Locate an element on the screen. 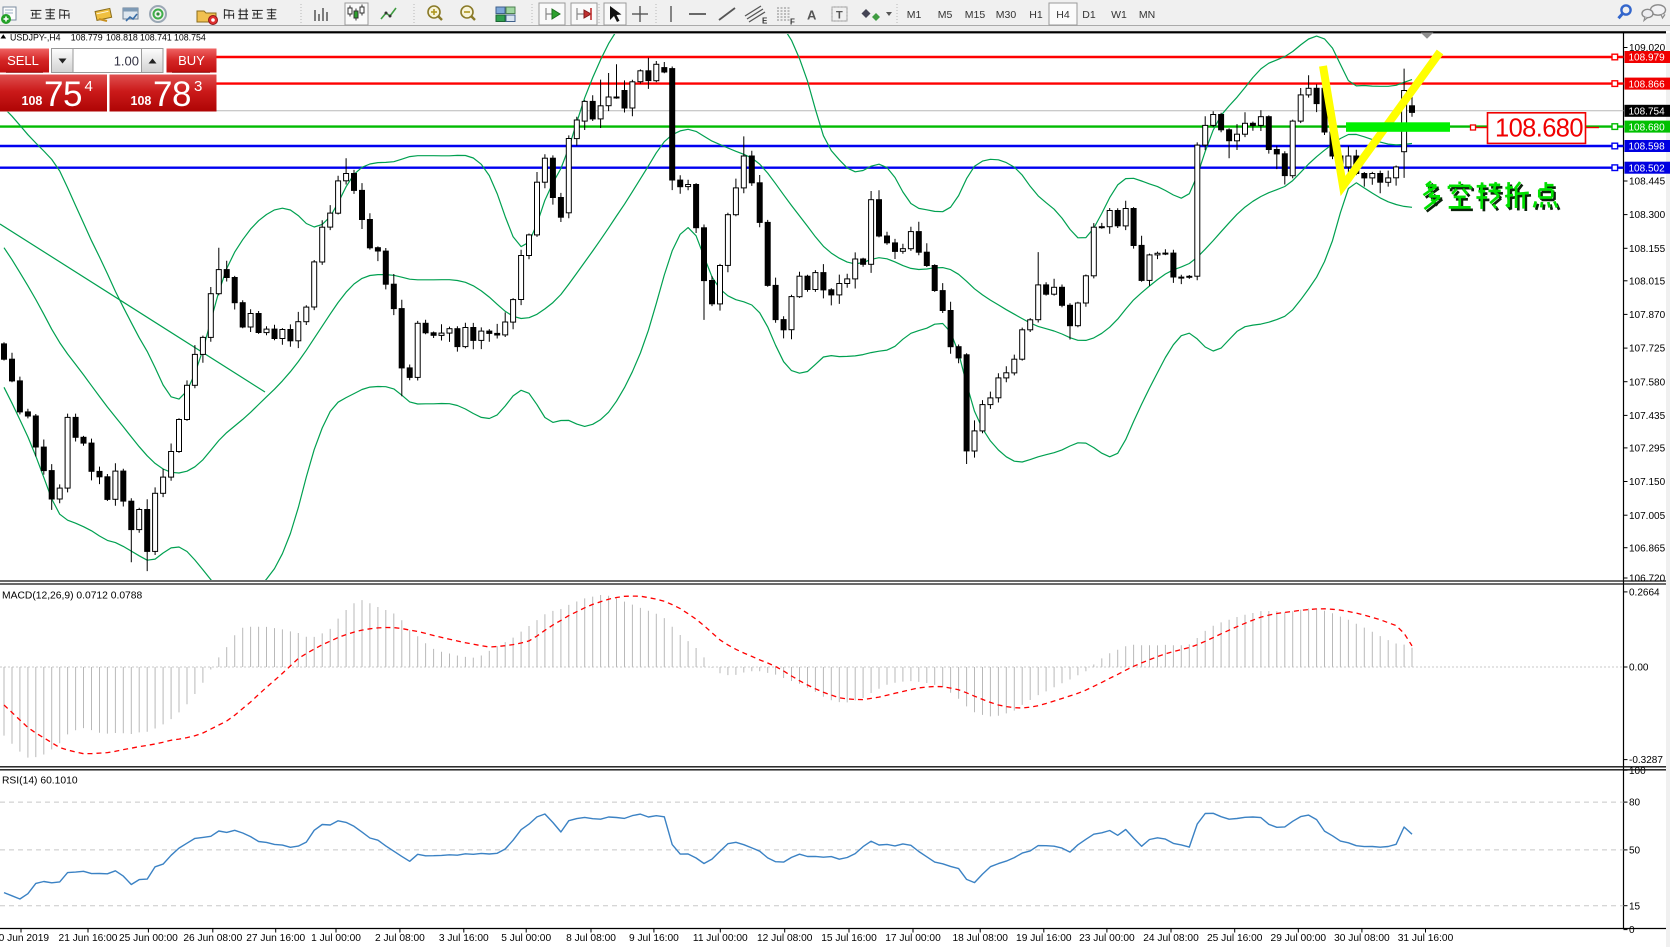  svg-text: 0.2664 is located at coordinates (1644, 593).